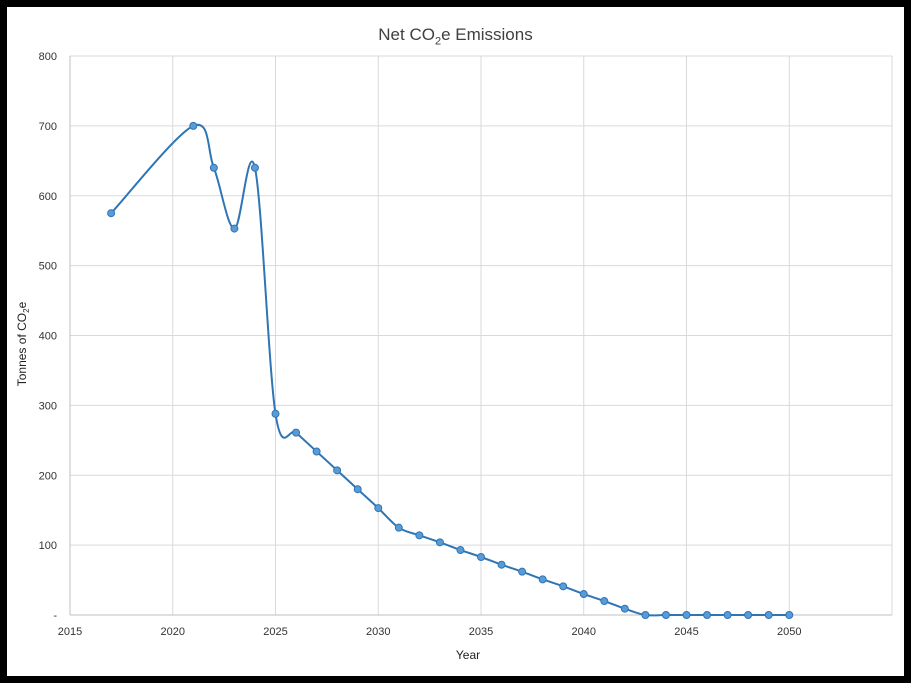  I want to click on x-tick-label: 2035, so click(481, 632).